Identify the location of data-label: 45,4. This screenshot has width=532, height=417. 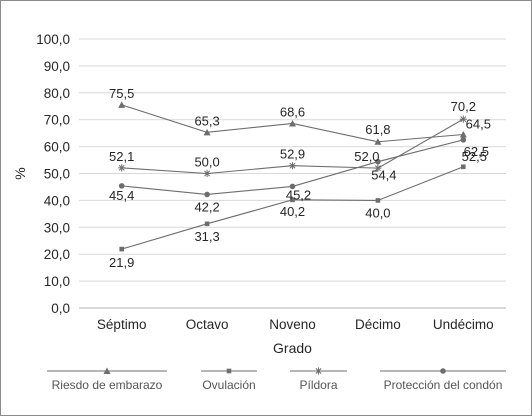
(121, 195).